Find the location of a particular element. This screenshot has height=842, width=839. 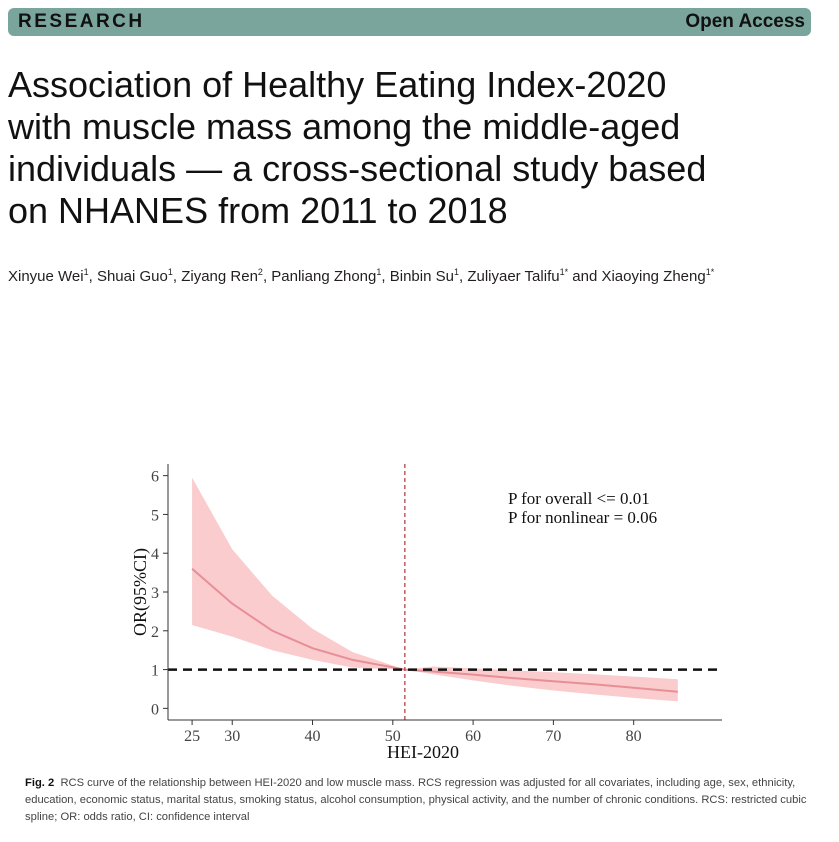

x-tick-label: 80 is located at coordinates (634, 736).